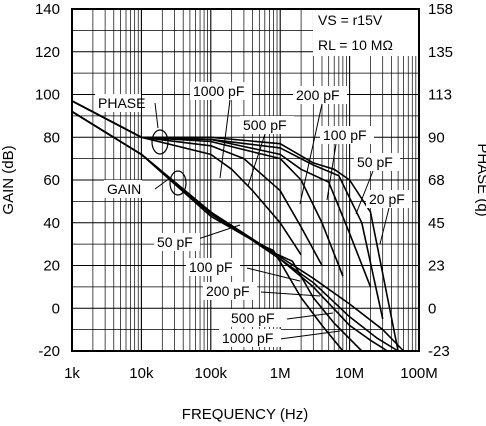 The image size is (486, 426). Describe the element at coordinates (436, 180) in the screenshot. I see `y2-tick-label: 68` at that location.